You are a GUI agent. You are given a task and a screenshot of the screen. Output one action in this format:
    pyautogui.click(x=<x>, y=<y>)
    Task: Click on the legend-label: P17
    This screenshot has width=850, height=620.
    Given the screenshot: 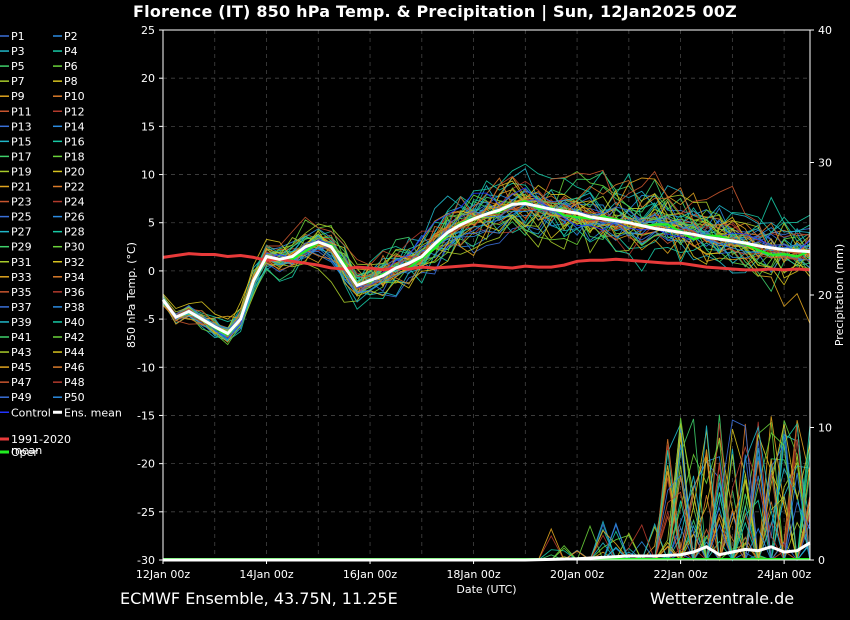 What is the action you would take?
    pyautogui.click(x=21, y=156)
    